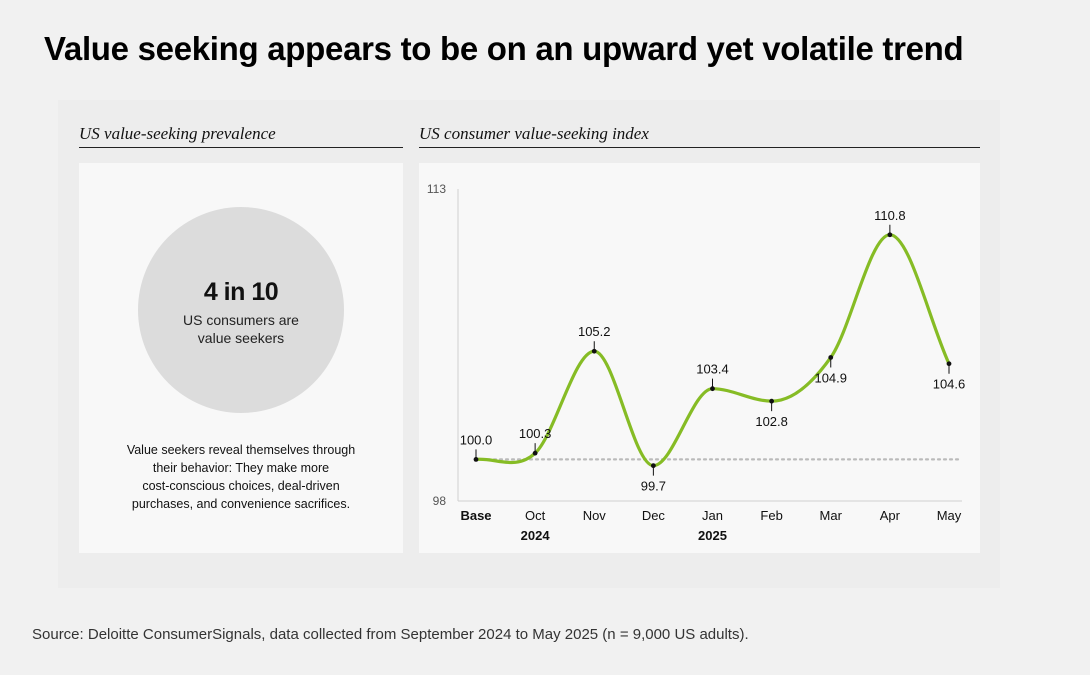  Describe the element at coordinates (949, 384) in the screenshot. I see `data-label: 104.6` at that location.